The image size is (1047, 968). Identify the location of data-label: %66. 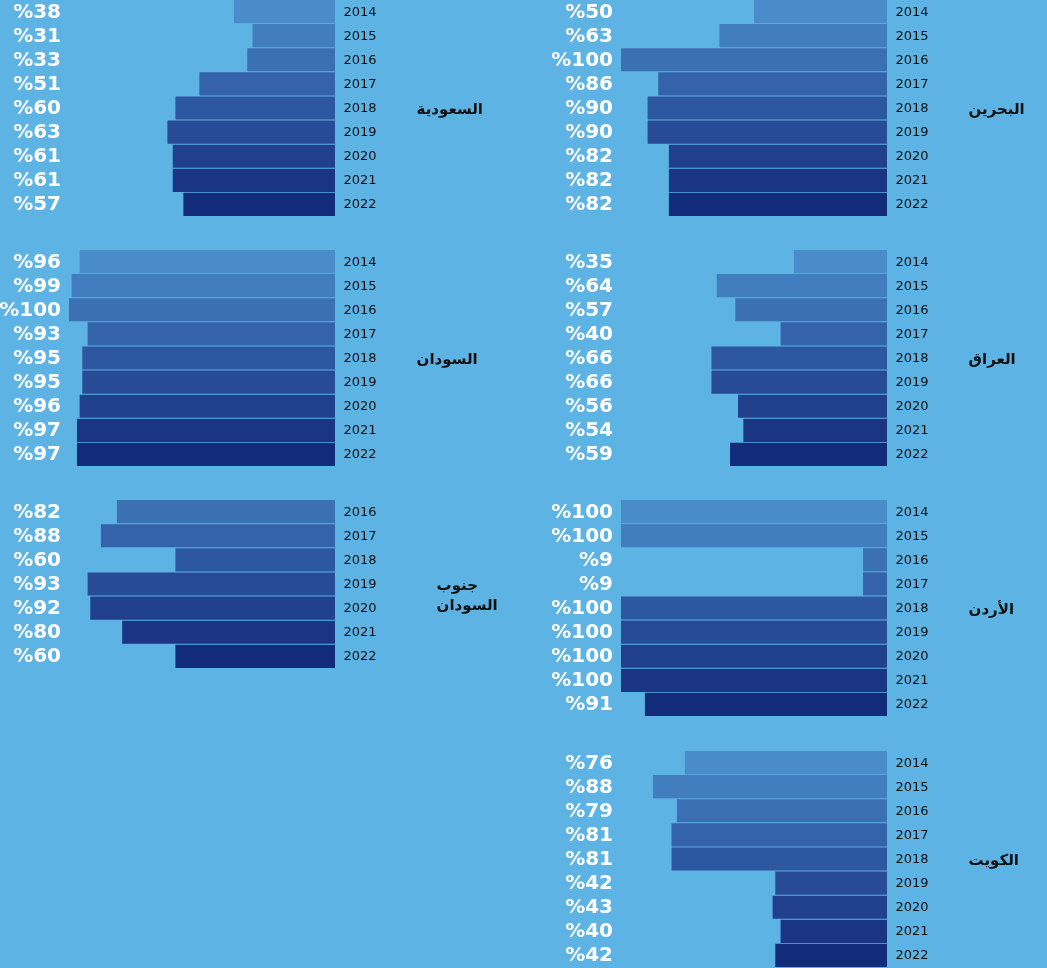
(589, 381).